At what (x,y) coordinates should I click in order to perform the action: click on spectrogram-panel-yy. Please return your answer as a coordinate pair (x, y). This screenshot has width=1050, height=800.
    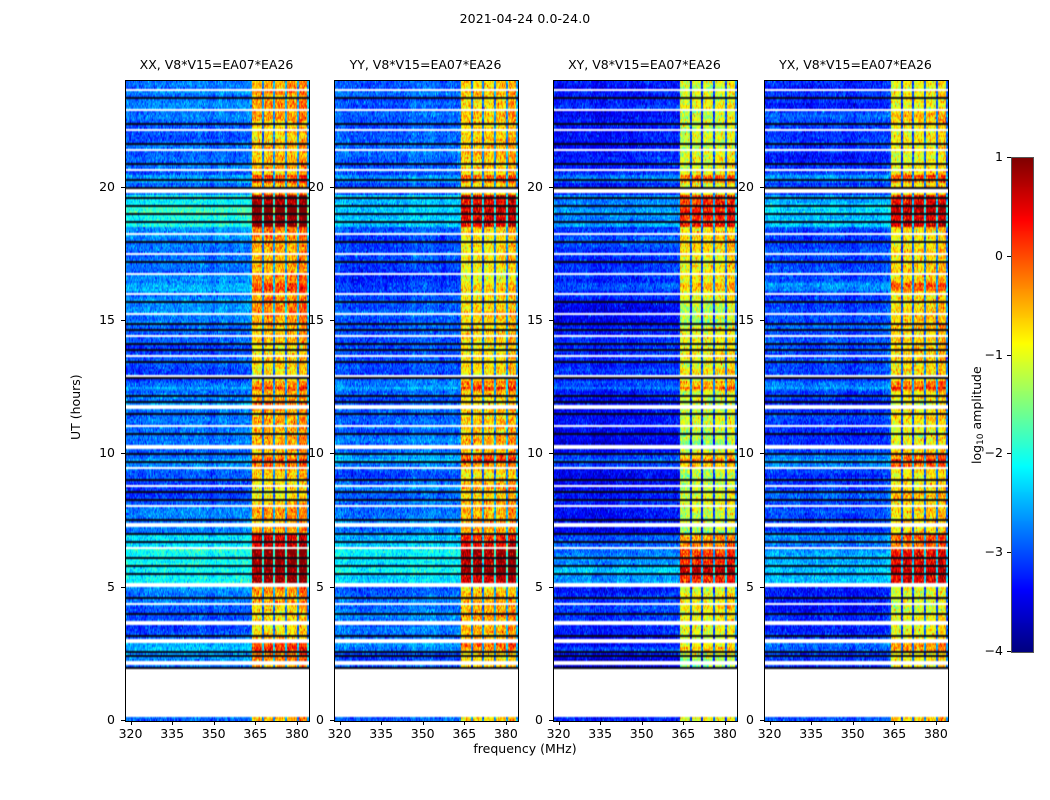
    Looking at the image, I should click on (426, 401).